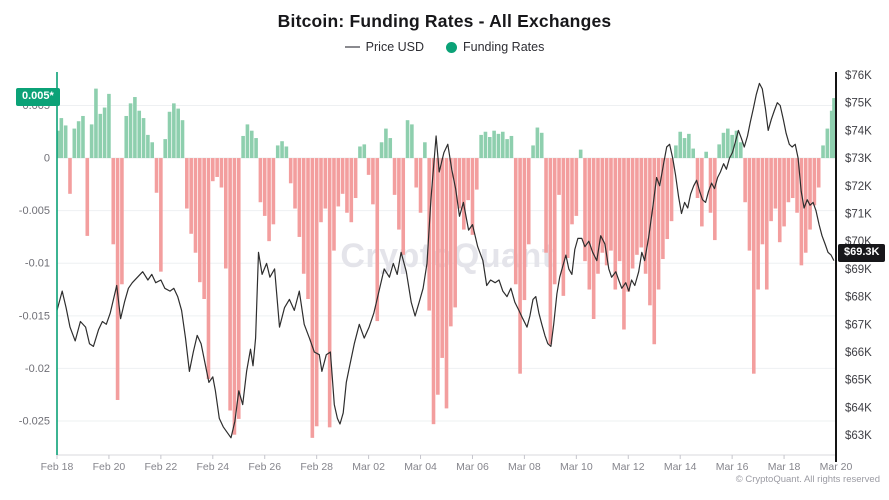 The height and width of the screenshot is (500, 889). I want to click on x-tick-label: Mar 04, so click(420, 467).